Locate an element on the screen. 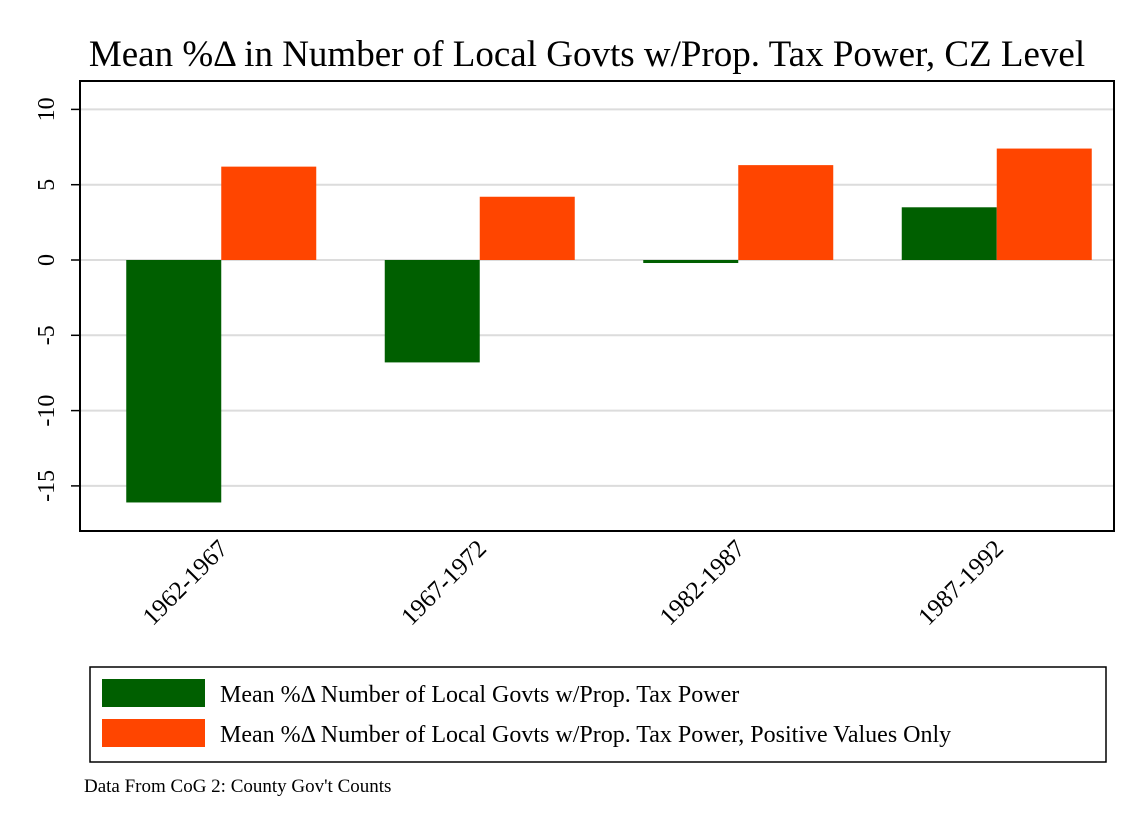 The image size is (1146, 833). bar-positive-only-1962-1967 is located at coordinates (269, 213).